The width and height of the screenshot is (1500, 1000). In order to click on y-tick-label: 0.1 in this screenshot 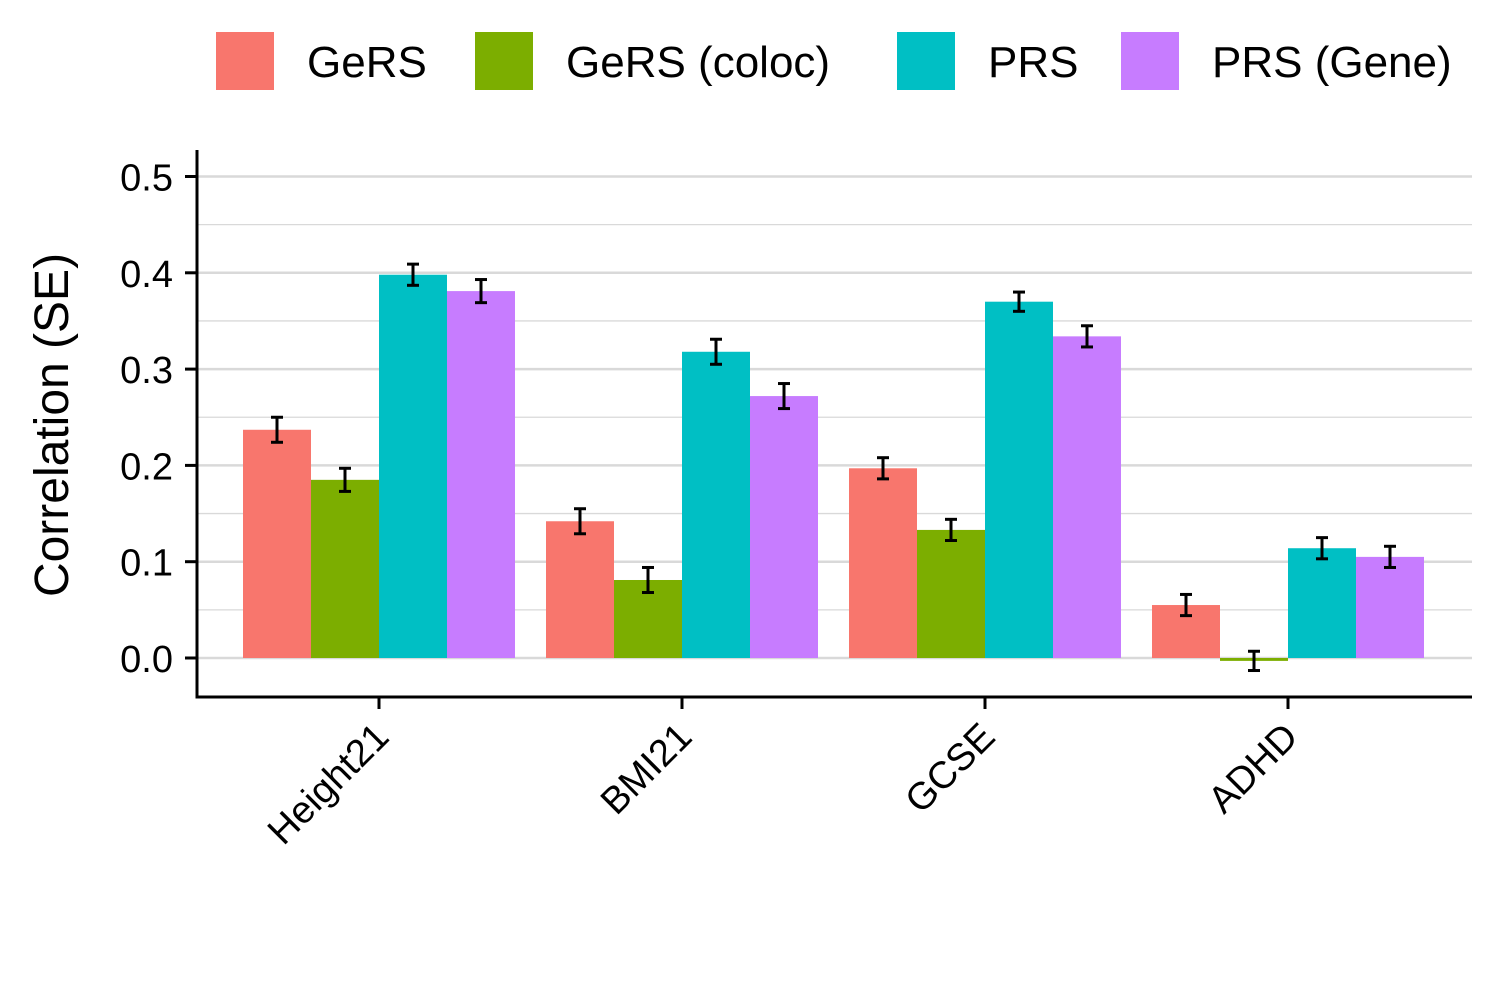, I will do `click(146, 564)`.